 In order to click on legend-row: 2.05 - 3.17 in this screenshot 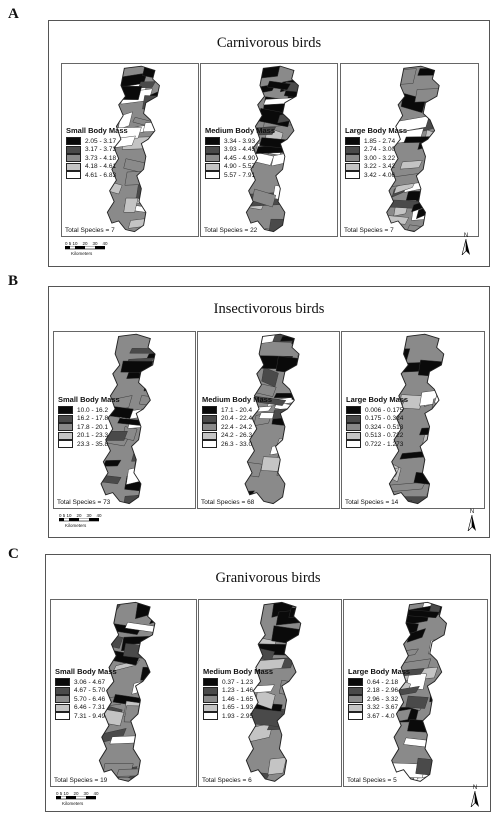, I will do `click(97, 141)`.